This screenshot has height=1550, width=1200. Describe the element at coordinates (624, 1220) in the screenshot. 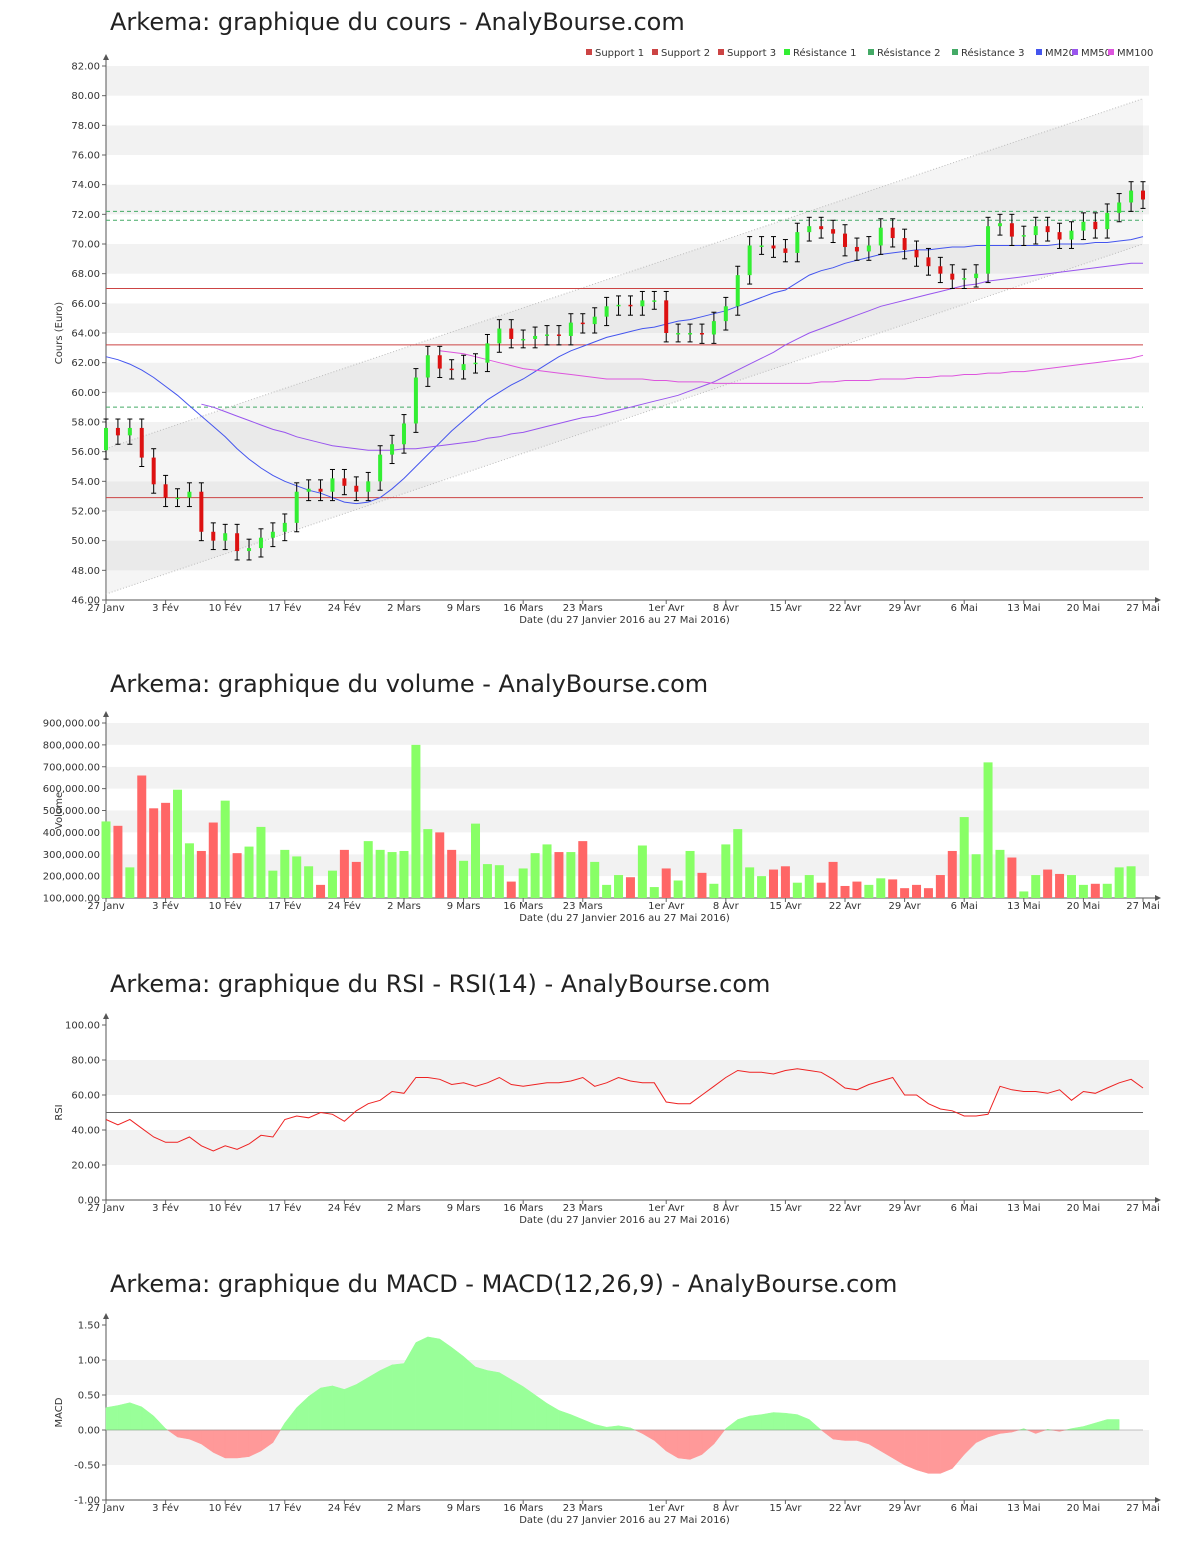

I see `x-axis-title: Date (du 27 Janvier 2016 au 27 Mai 2016)` at that location.